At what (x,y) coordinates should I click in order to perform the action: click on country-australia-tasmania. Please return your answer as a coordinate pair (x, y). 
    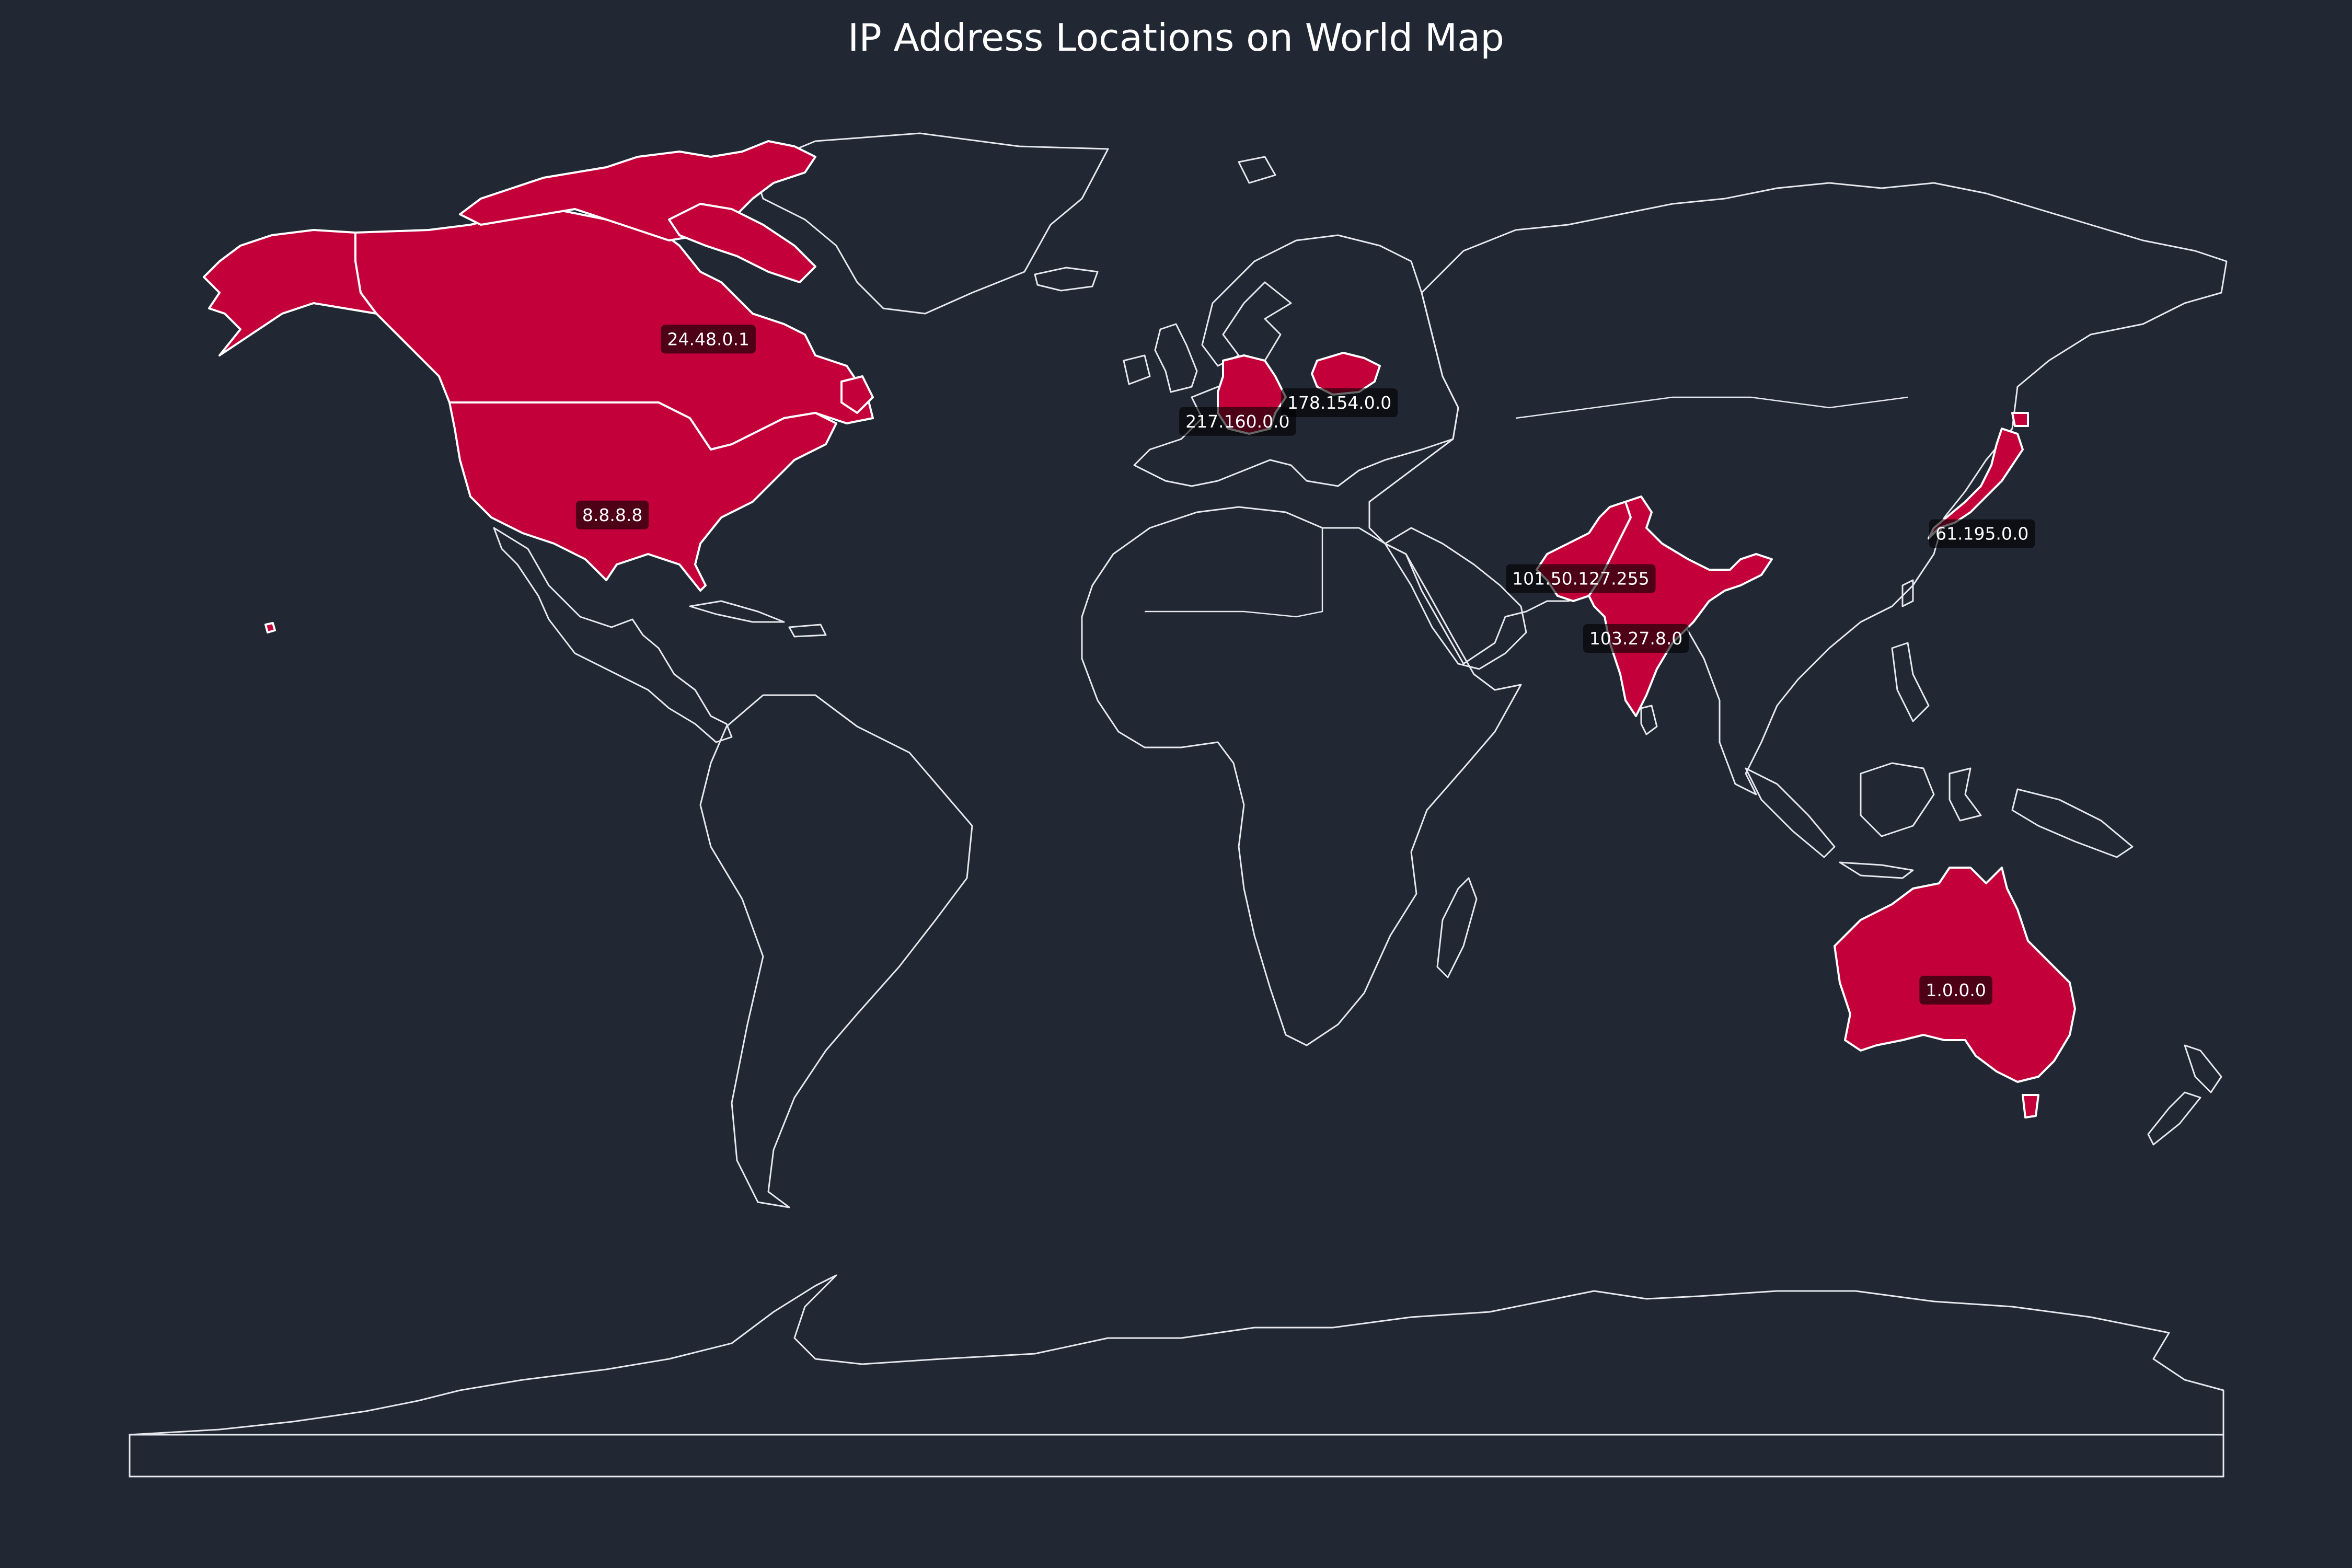
    Looking at the image, I should click on (2030, 1106).